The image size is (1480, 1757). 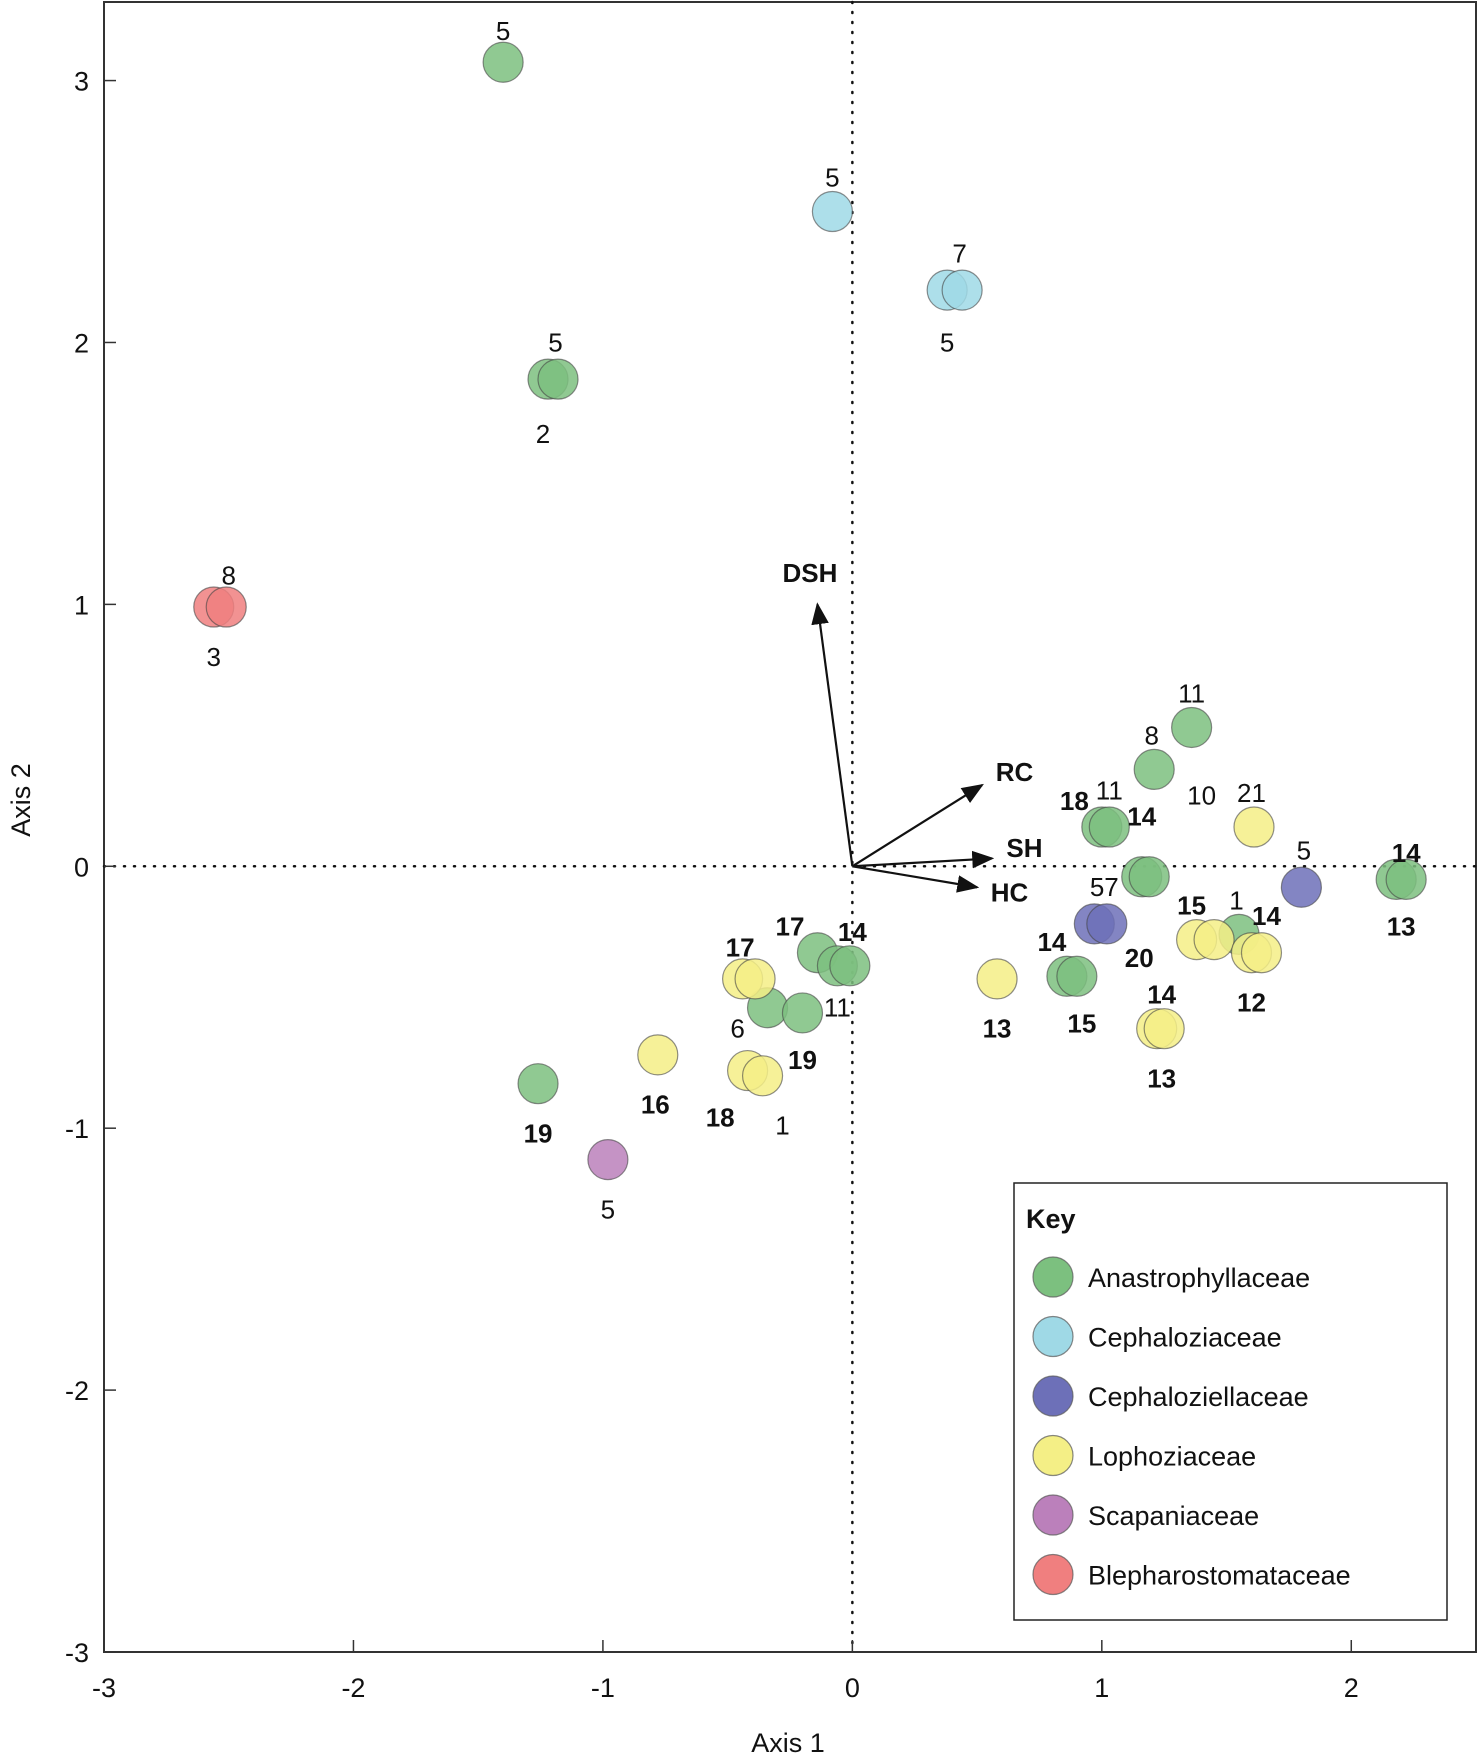 I want to click on x-axis-title: Axis 1, so click(x=788, y=1742).